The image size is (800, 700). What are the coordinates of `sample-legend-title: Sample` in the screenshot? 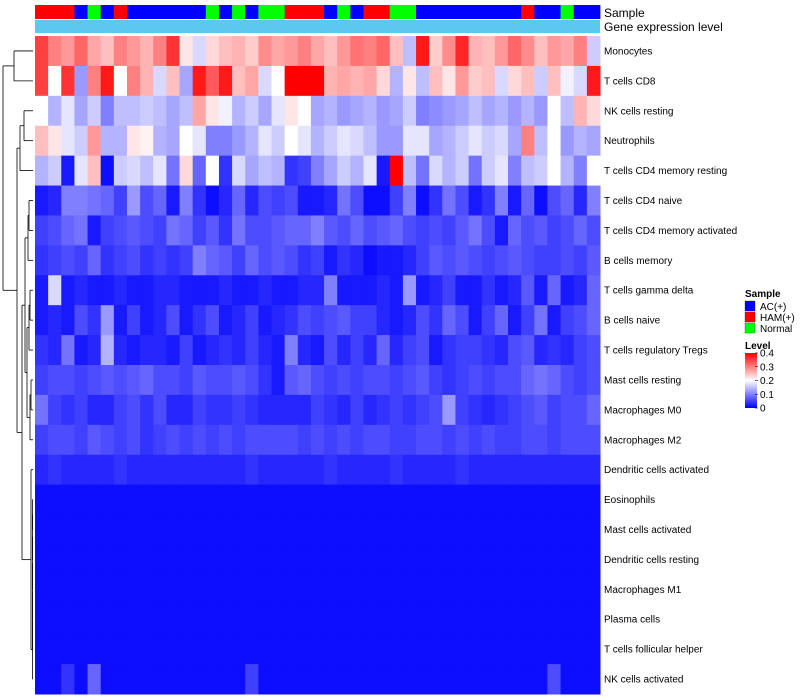 It's located at (763, 294).